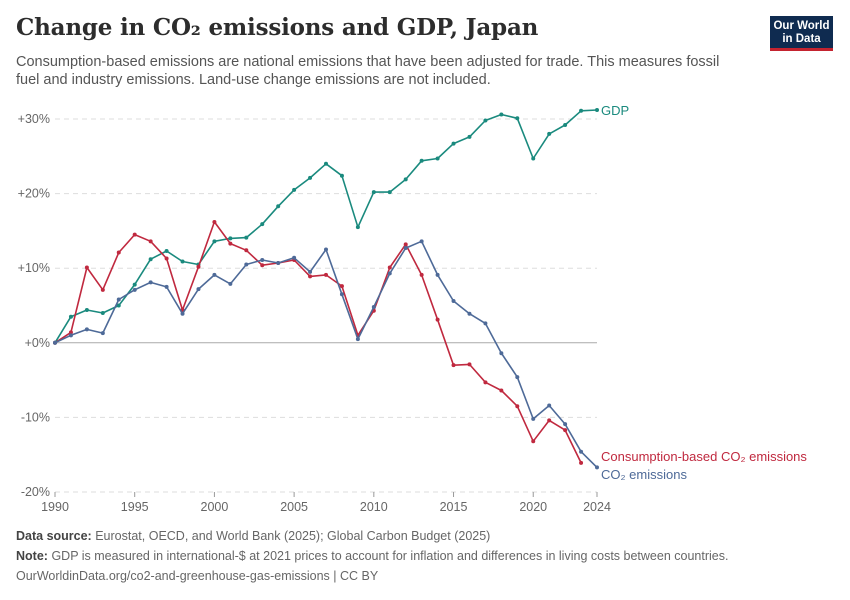 The image size is (850, 600). I want to click on x-tick-label: 1990, so click(55, 507).